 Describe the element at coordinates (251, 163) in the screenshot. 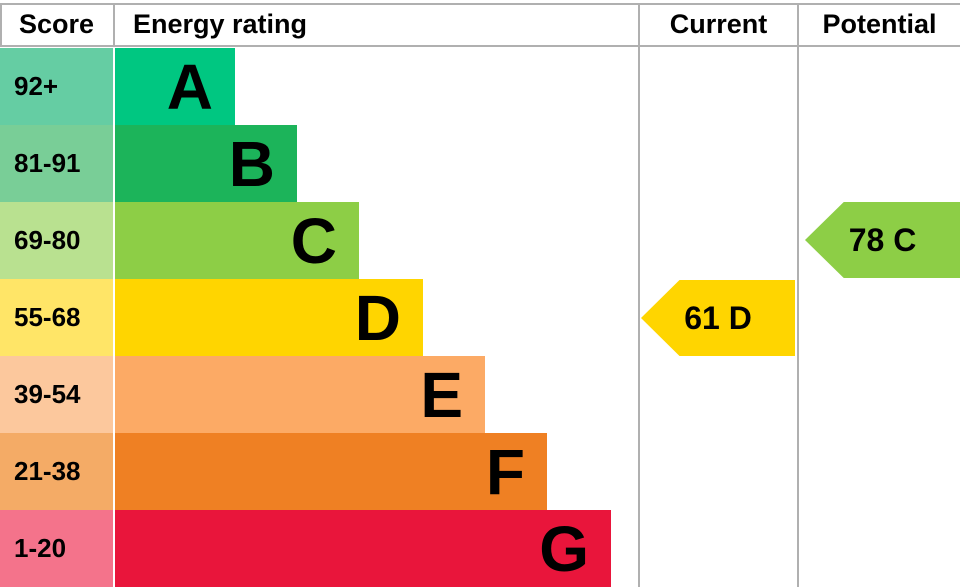

I see `band-letter-b: B` at that location.